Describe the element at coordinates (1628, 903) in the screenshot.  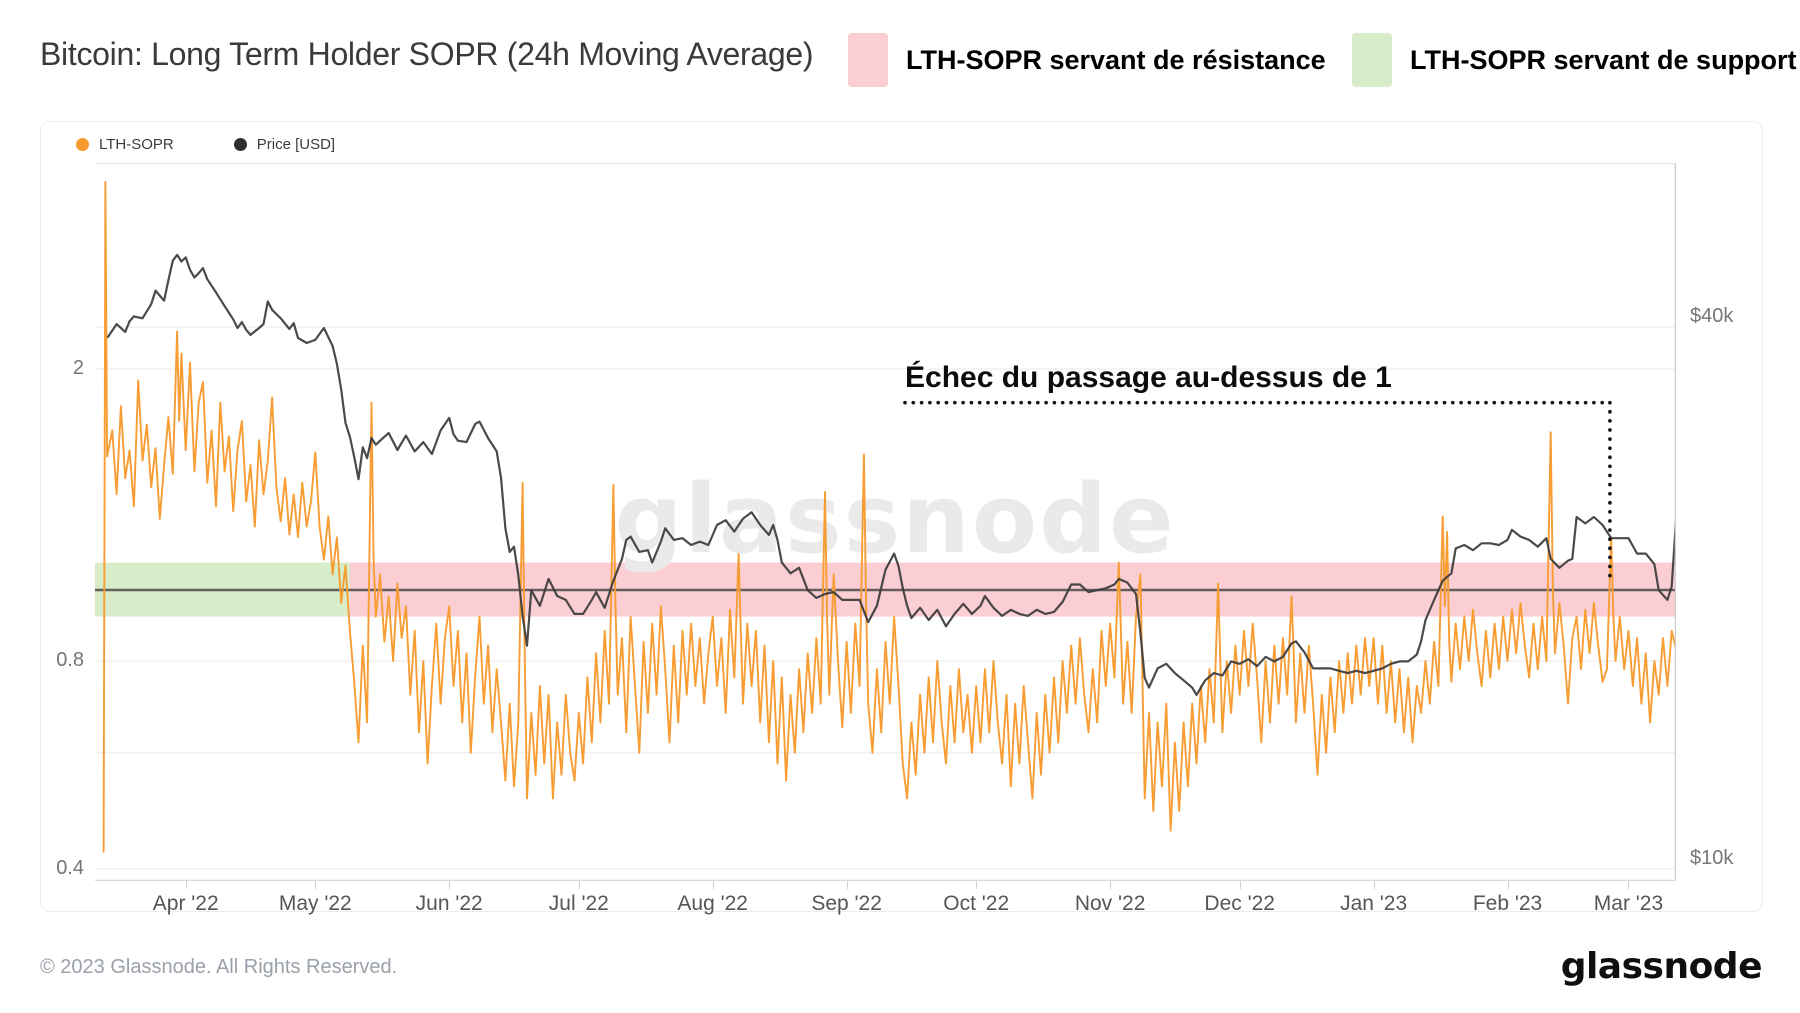
I see `x-axis-tick-label: Mar '23` at that location.